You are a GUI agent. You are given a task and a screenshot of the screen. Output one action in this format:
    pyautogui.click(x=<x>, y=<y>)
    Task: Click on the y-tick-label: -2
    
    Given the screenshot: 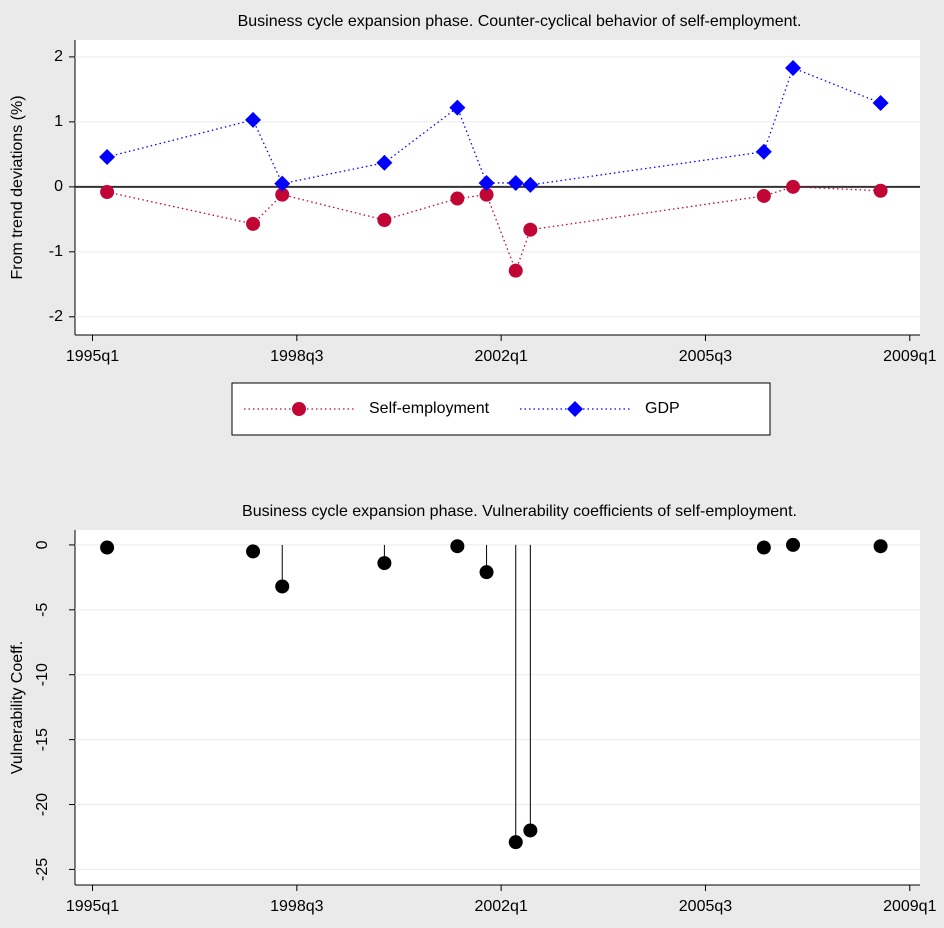 What is the action you would take?
    pyautogui.click(x=56, y=316)
    